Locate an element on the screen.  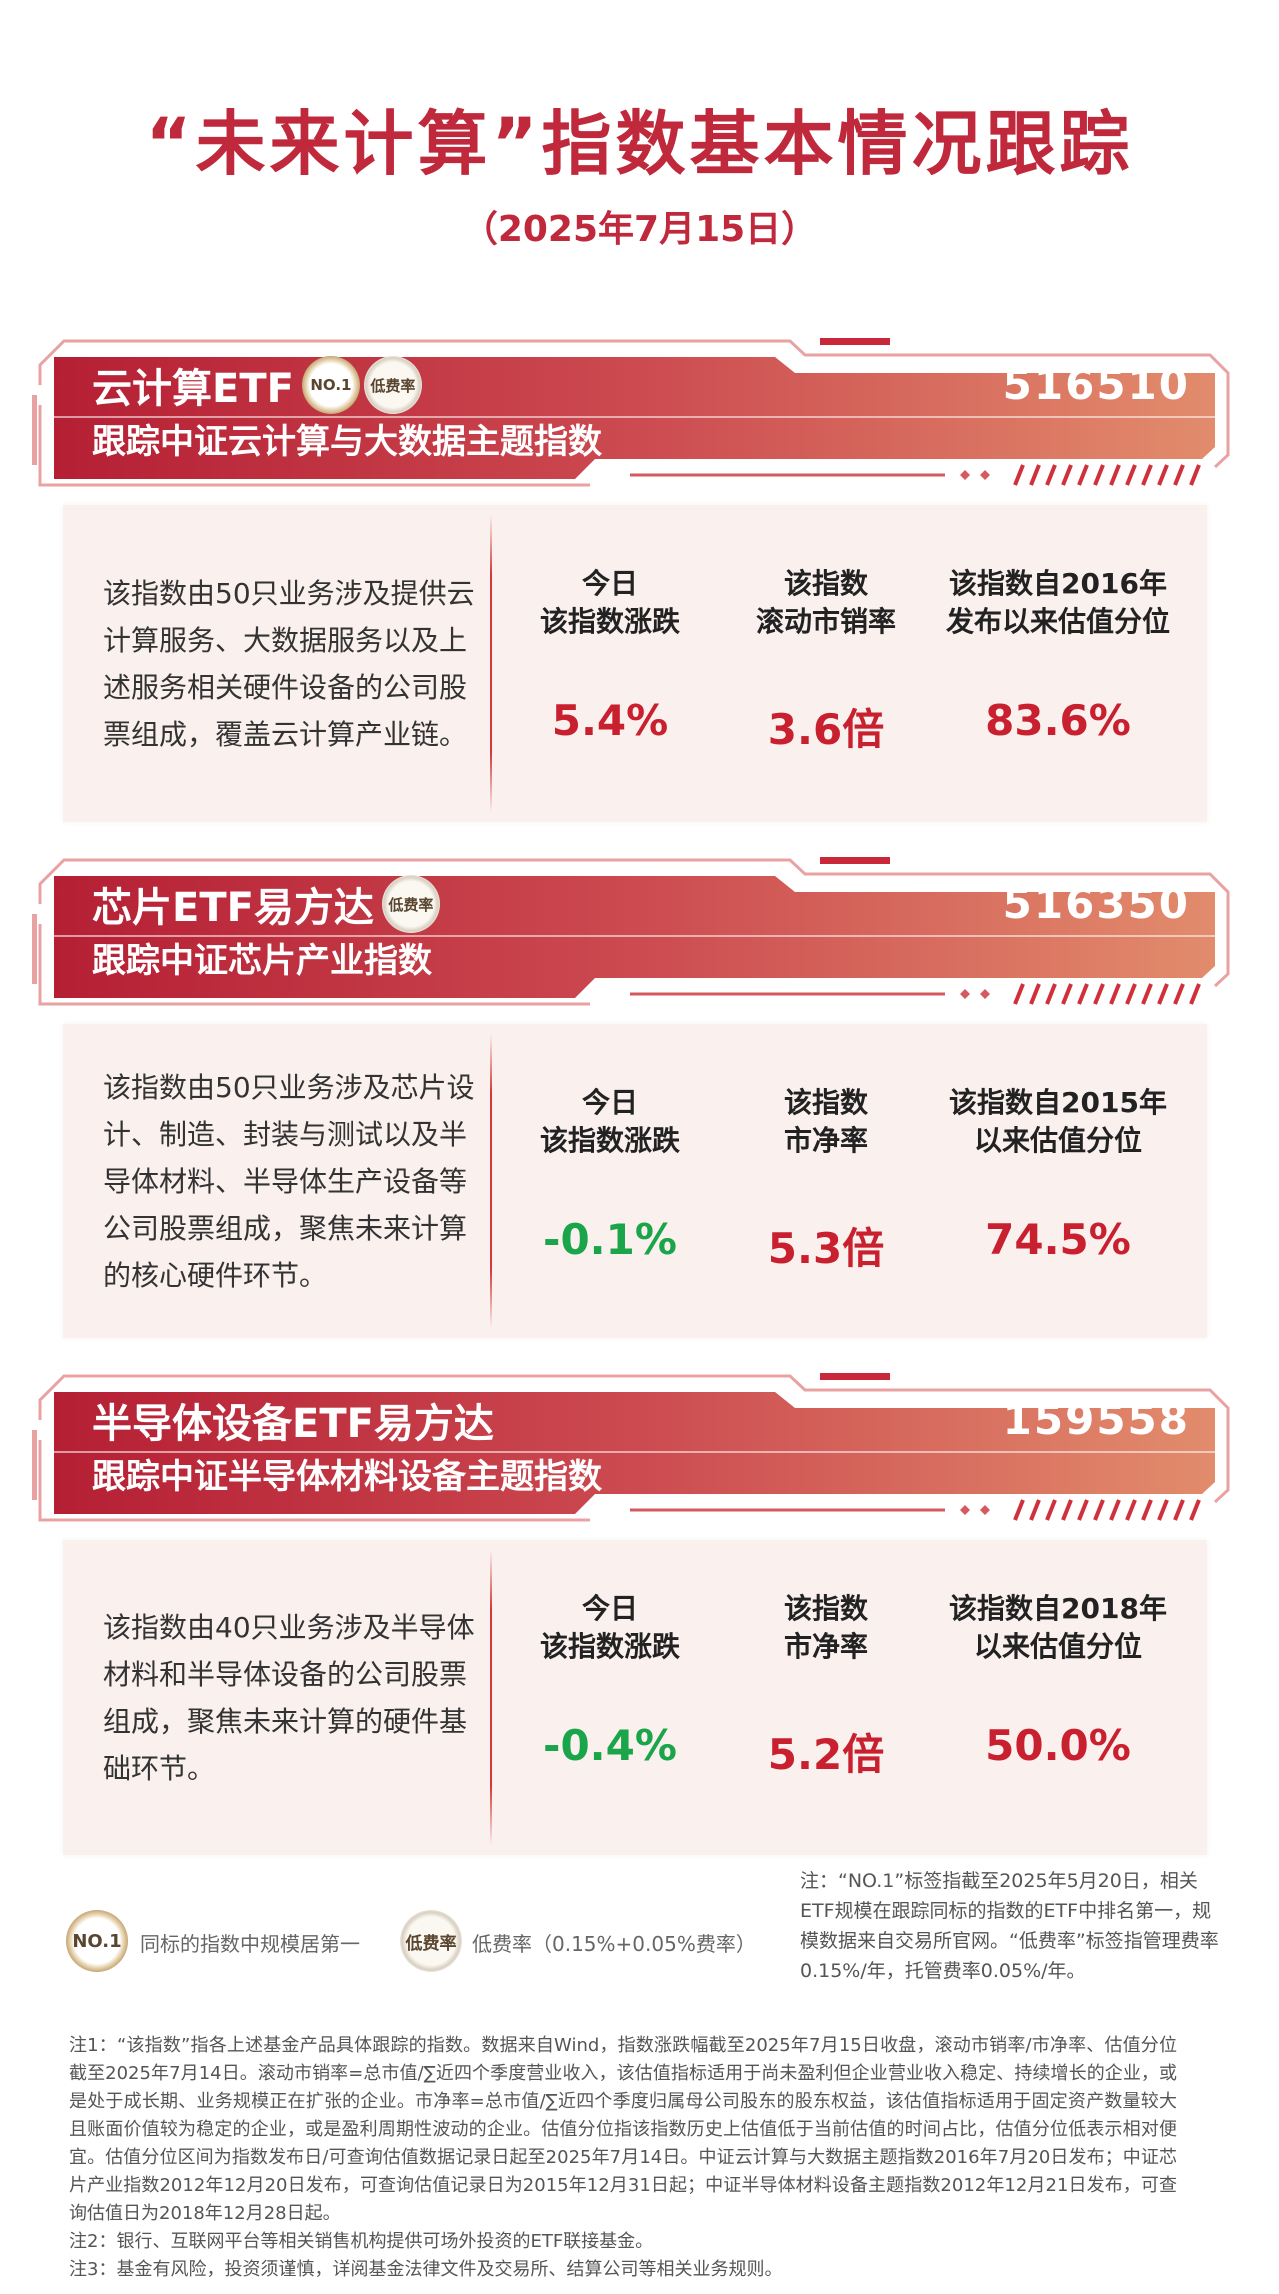
footnote-2: 注2：银行、互联网平台等相关销售机构提供可场外投资的ETF联接基金。 is located at coordinates (361, 2241).